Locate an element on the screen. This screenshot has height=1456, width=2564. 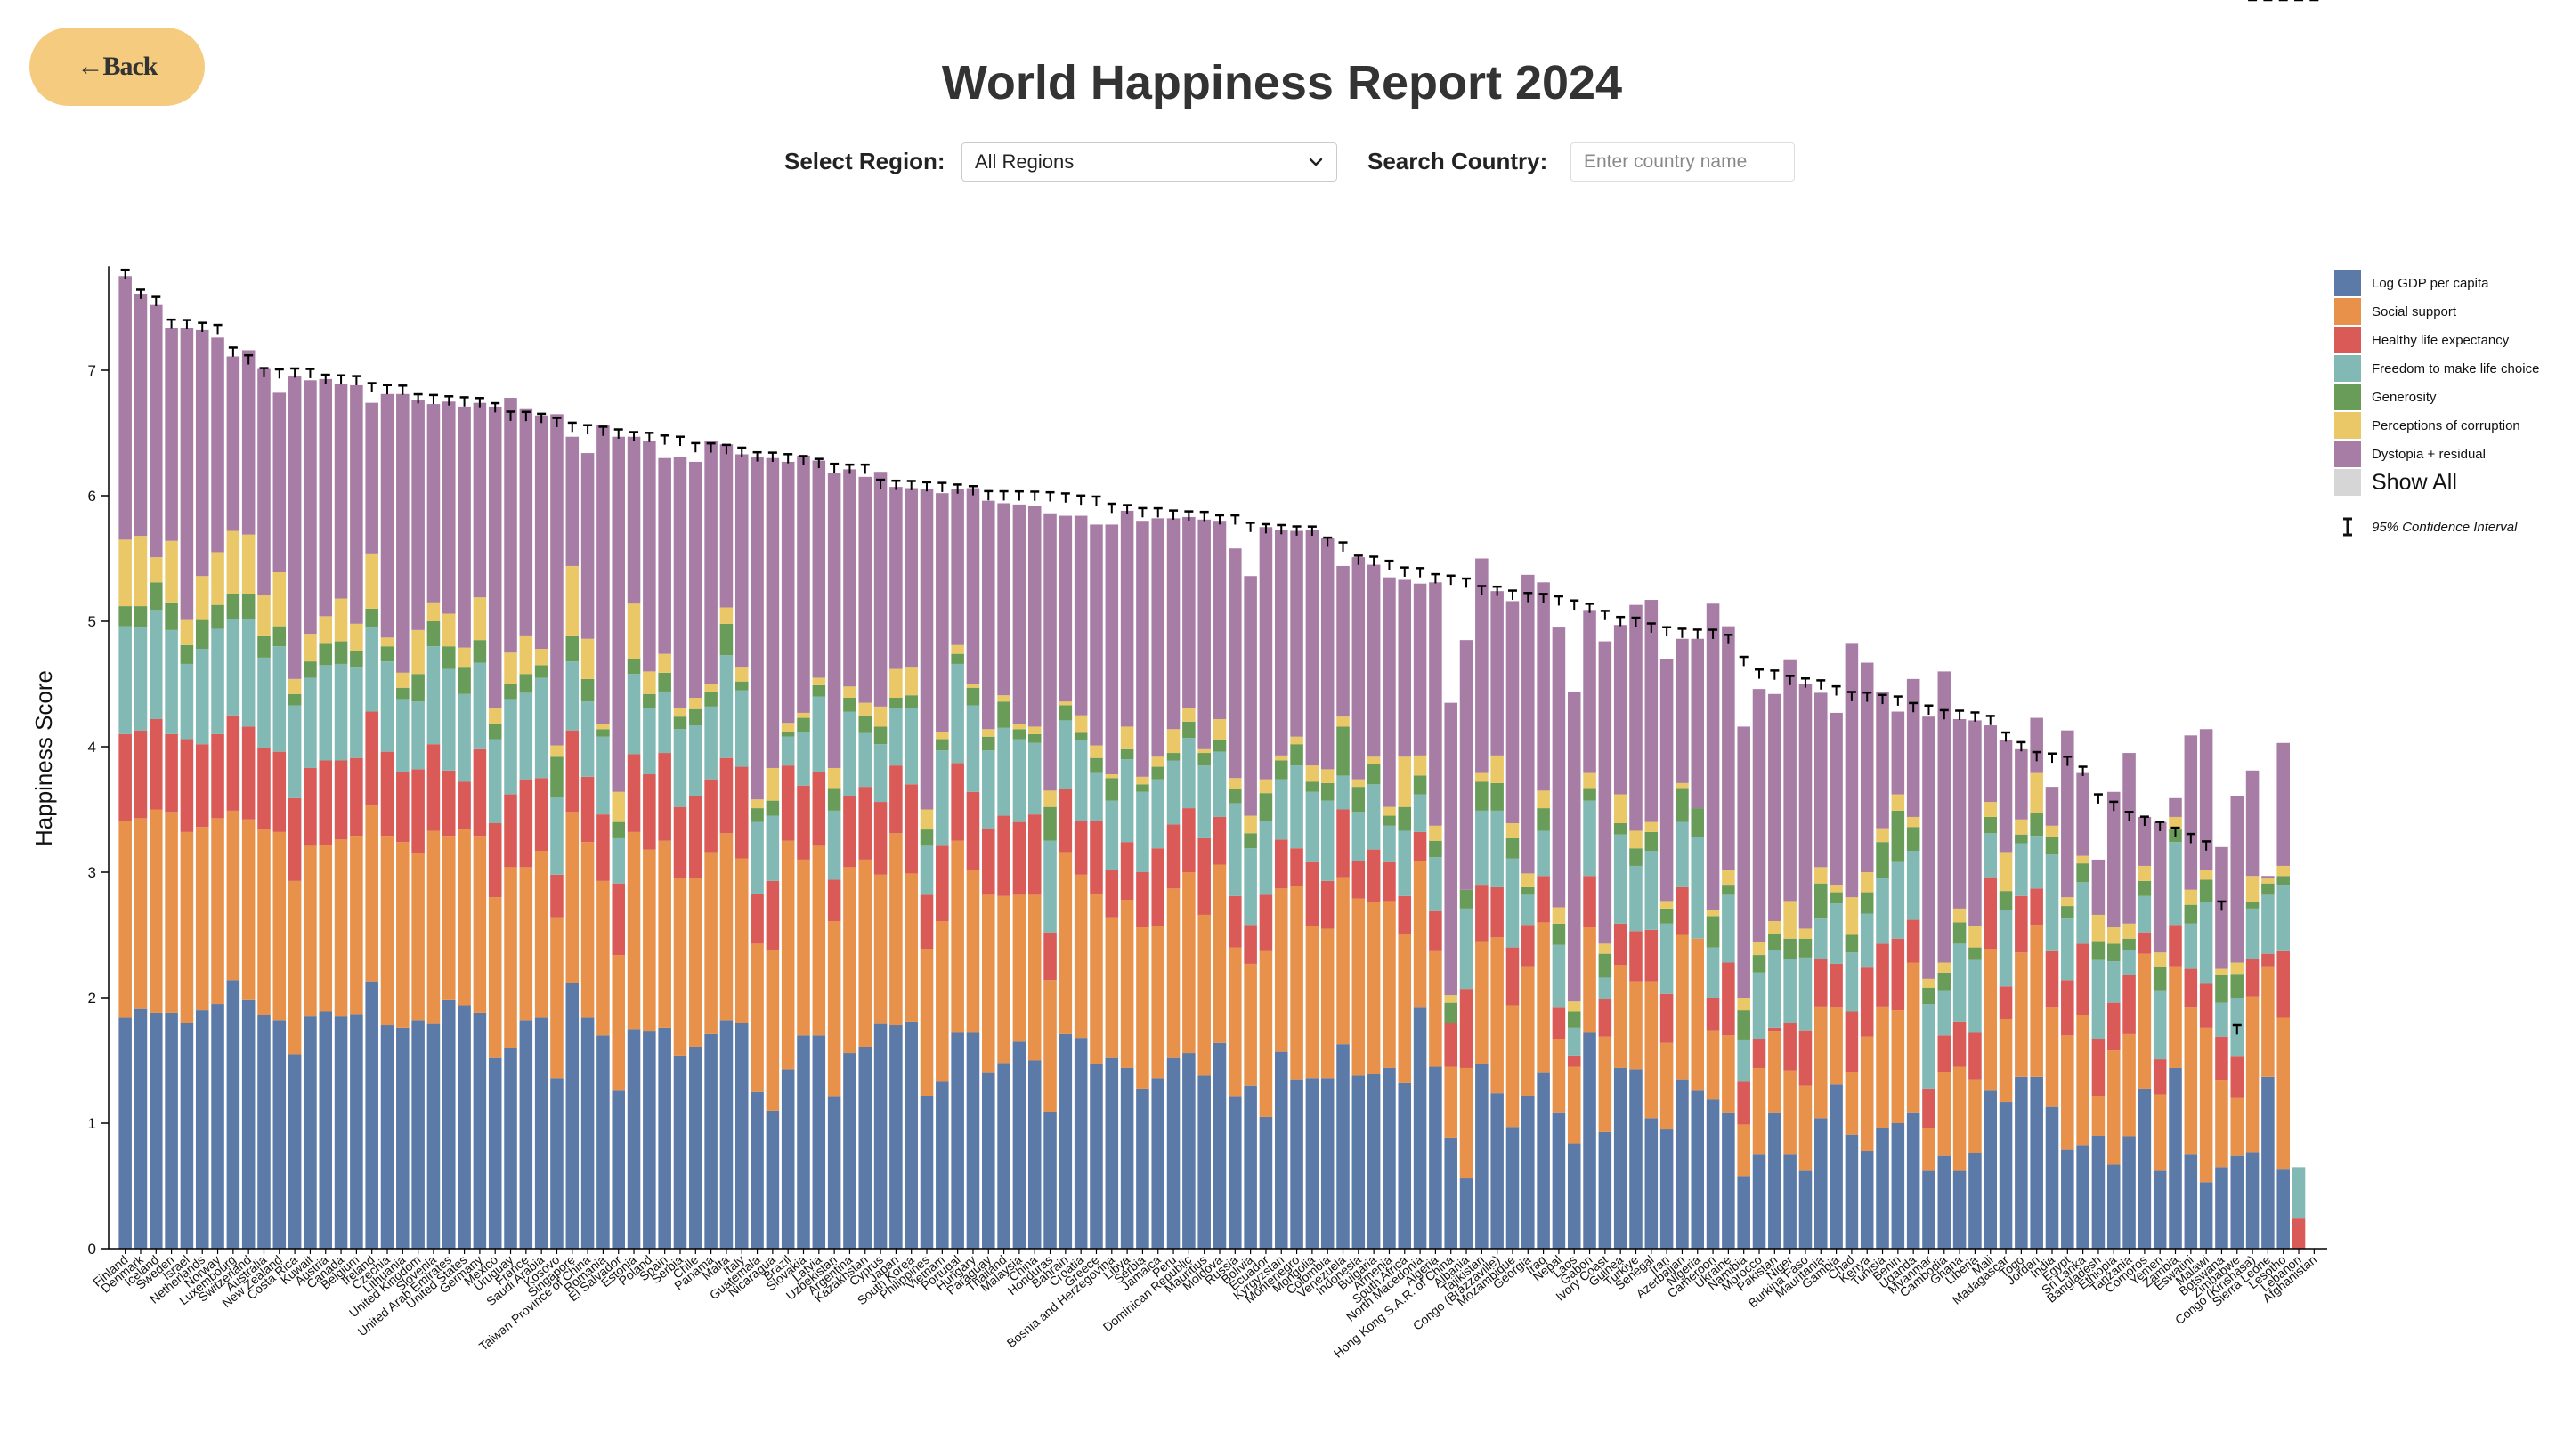
bar-lithuania is located at coordinates (403, 821).